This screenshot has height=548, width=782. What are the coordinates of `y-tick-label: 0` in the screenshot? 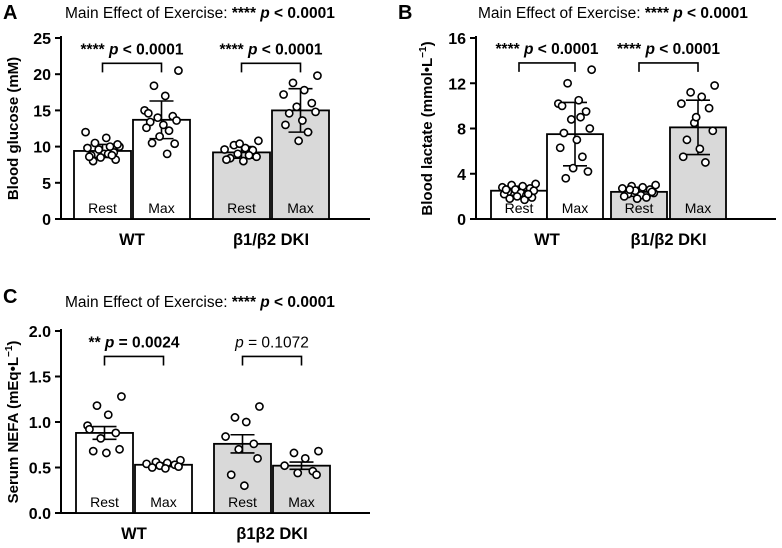 It's located at (461, 220).